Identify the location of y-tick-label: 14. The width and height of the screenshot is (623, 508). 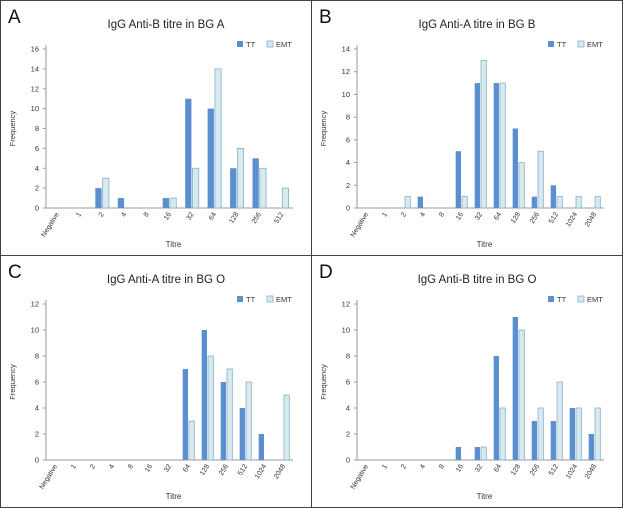
(346, 49).